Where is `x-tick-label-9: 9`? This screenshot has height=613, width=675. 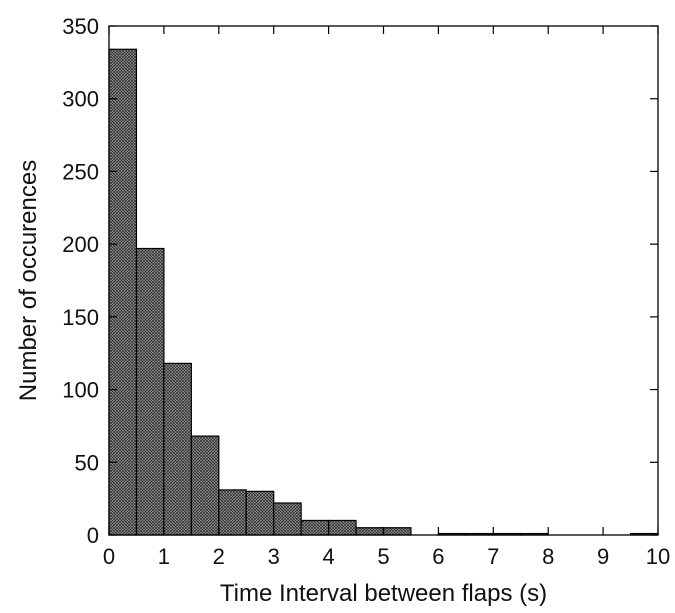 x-tick-label-9: 9 is located at coordinates (603, 556).